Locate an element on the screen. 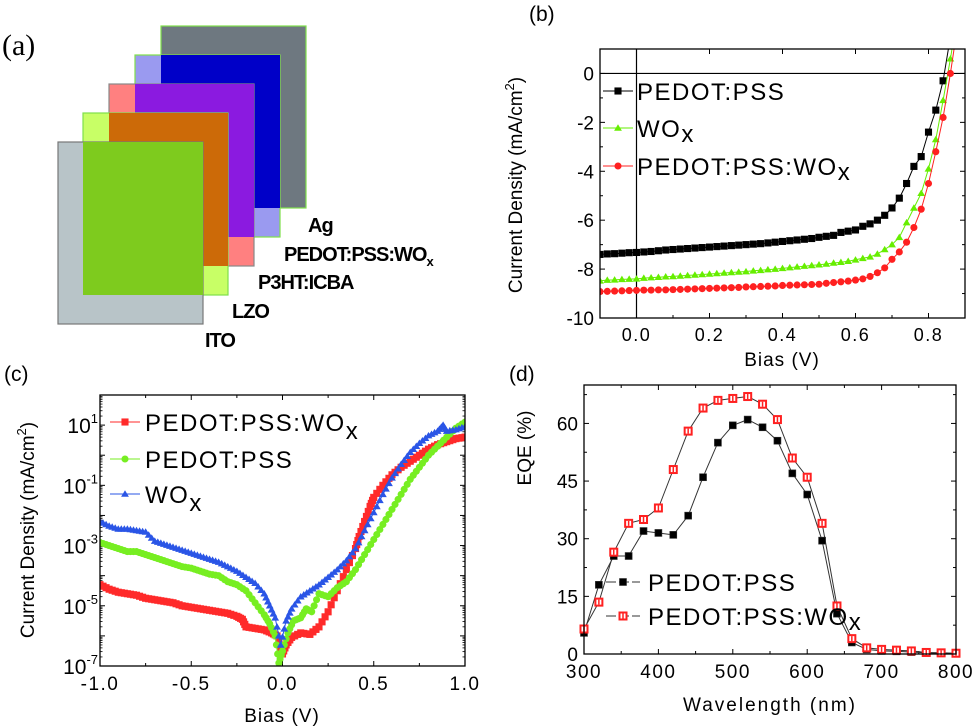 The height and width of the screenshot is (728, 980). x-tick-label-c: -1.0 is located at coordinates (100, 684).